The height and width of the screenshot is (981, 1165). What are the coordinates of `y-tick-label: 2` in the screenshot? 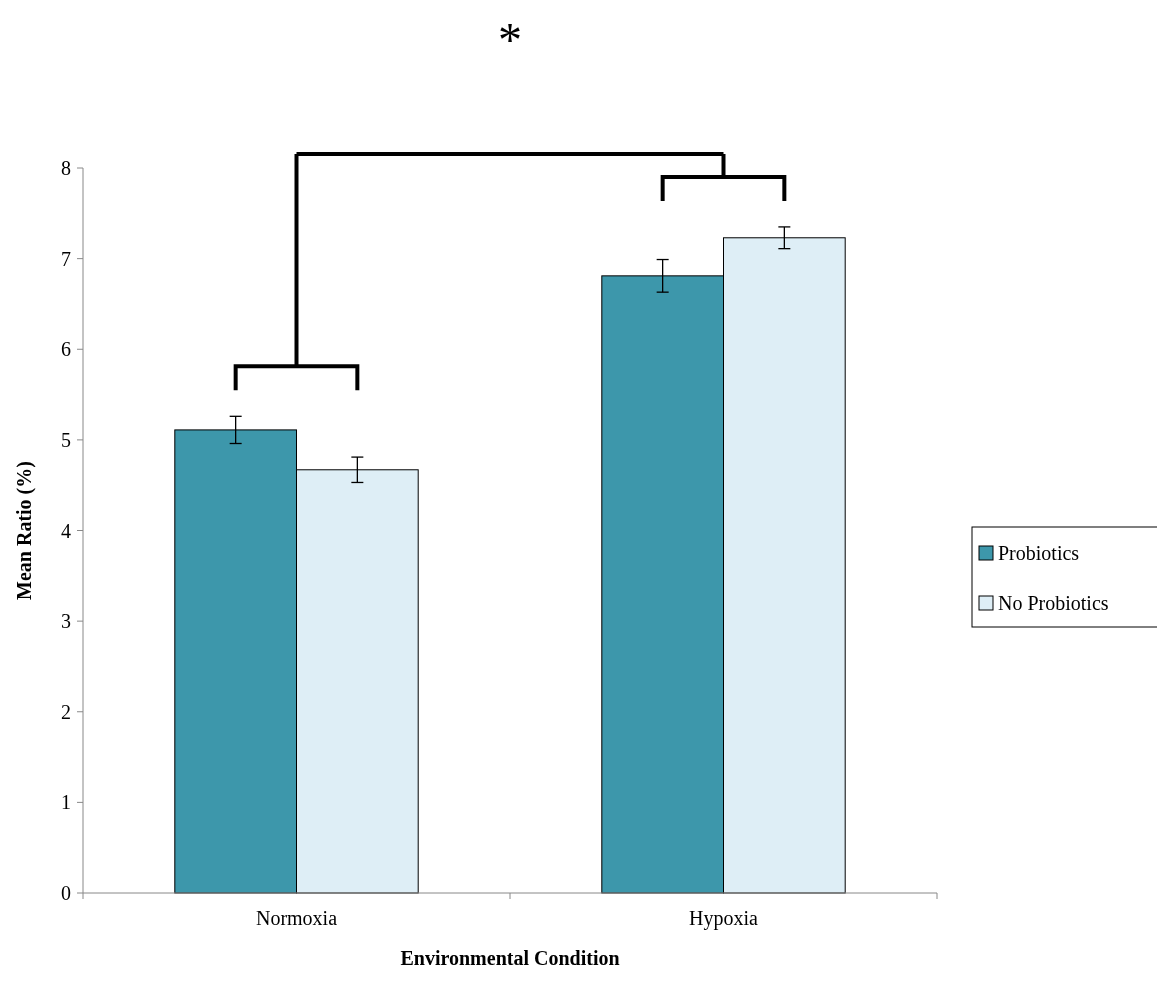 It's located at (66, 711).